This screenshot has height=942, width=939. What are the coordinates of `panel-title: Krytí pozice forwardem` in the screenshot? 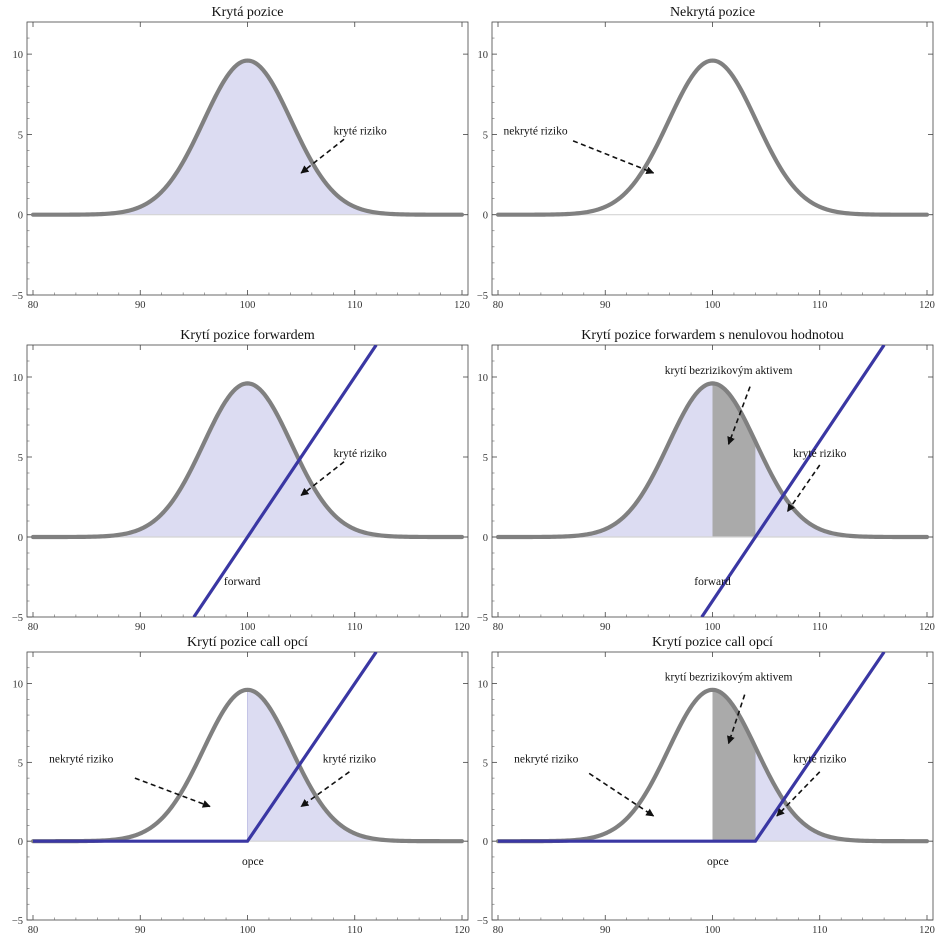 It's located at (247, 335).